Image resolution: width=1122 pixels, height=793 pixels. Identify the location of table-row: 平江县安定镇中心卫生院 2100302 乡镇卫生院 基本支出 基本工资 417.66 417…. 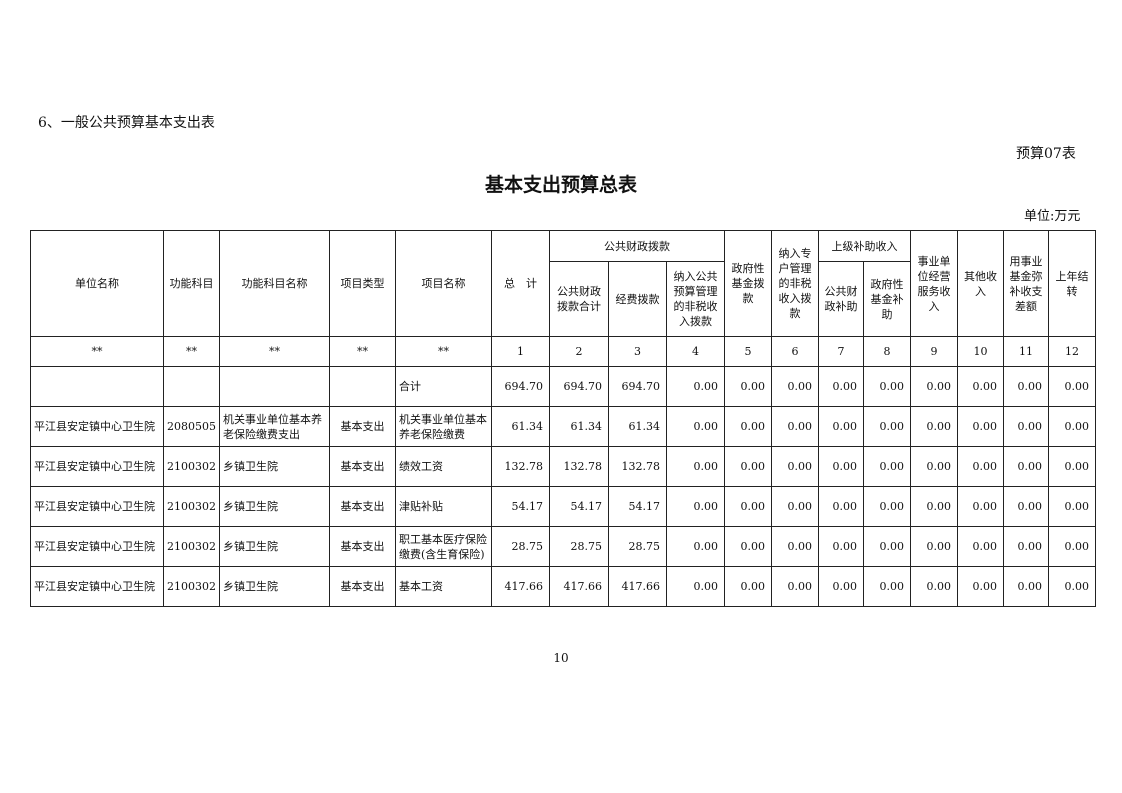
(563, 586).